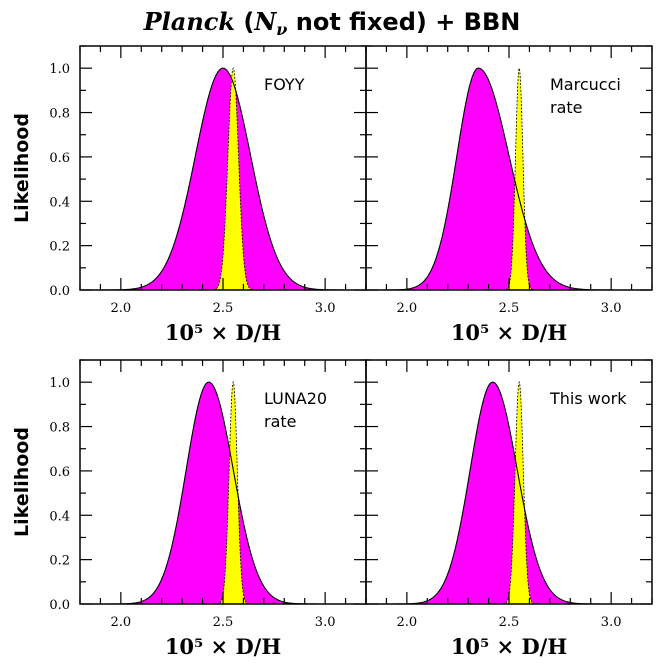 The width and height of the screenshot is (664, 664). Describe the element at coordinates (189, 21) in the screenshot. I see `title-italic: Planck` at that location.